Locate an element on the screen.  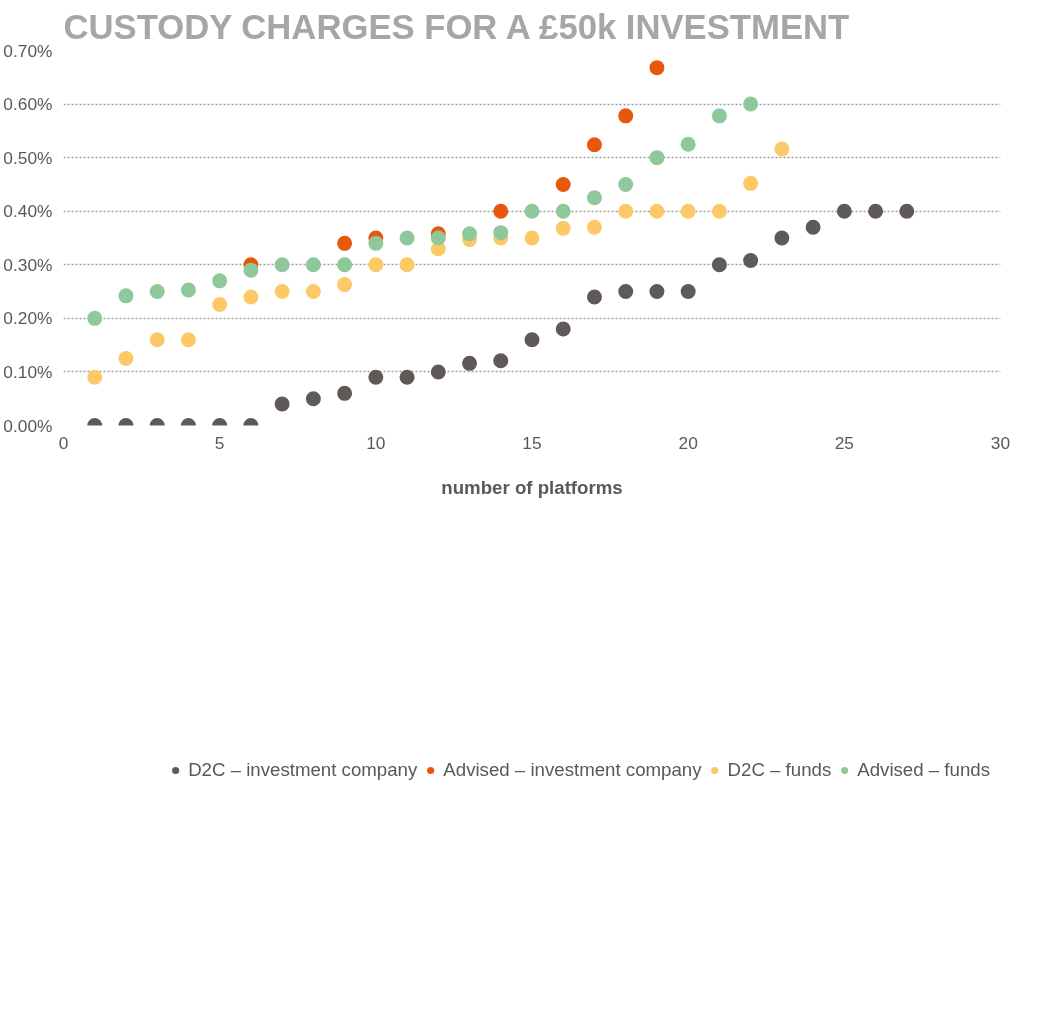
y-tick-label: 0.60% is located at coordinates (28, 104).